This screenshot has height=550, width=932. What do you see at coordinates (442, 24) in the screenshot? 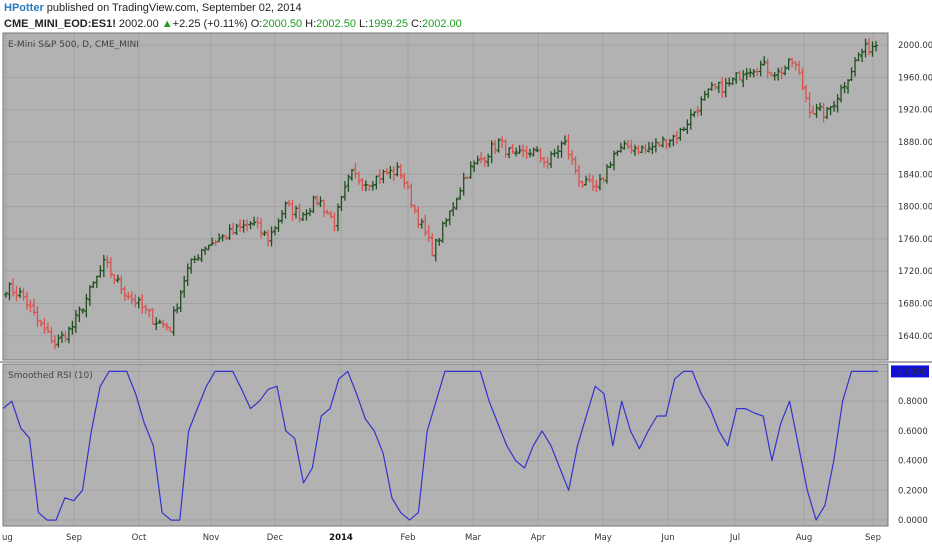
I see `close-value: 2002.00` at bounding box center [442, 24].